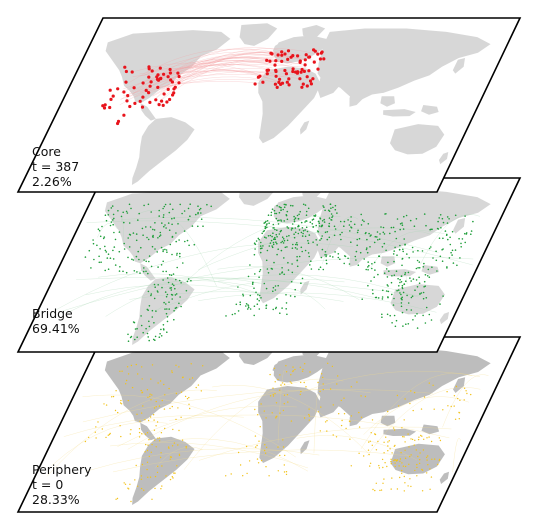 Image resolution: width=537 pixels, height=529 pixels. I want to click on periphery-link, so click(257, 405).